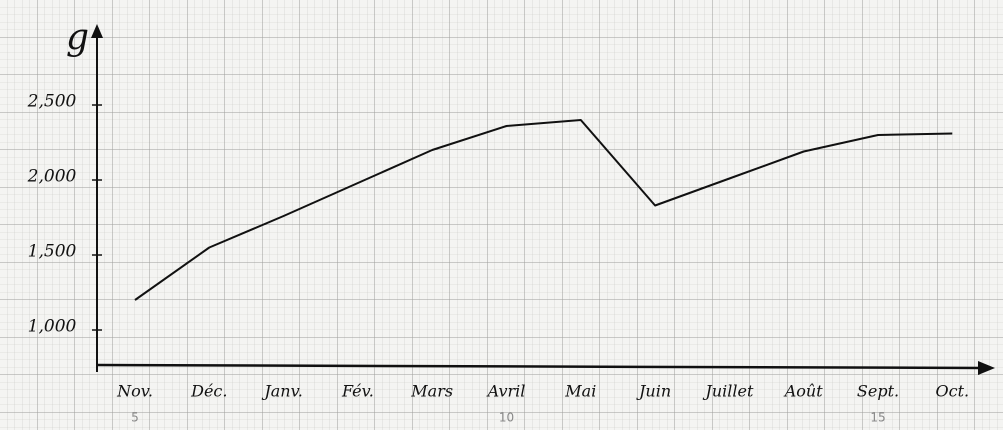  I want to click on x-tick-label: Avril, so click(506, 391).